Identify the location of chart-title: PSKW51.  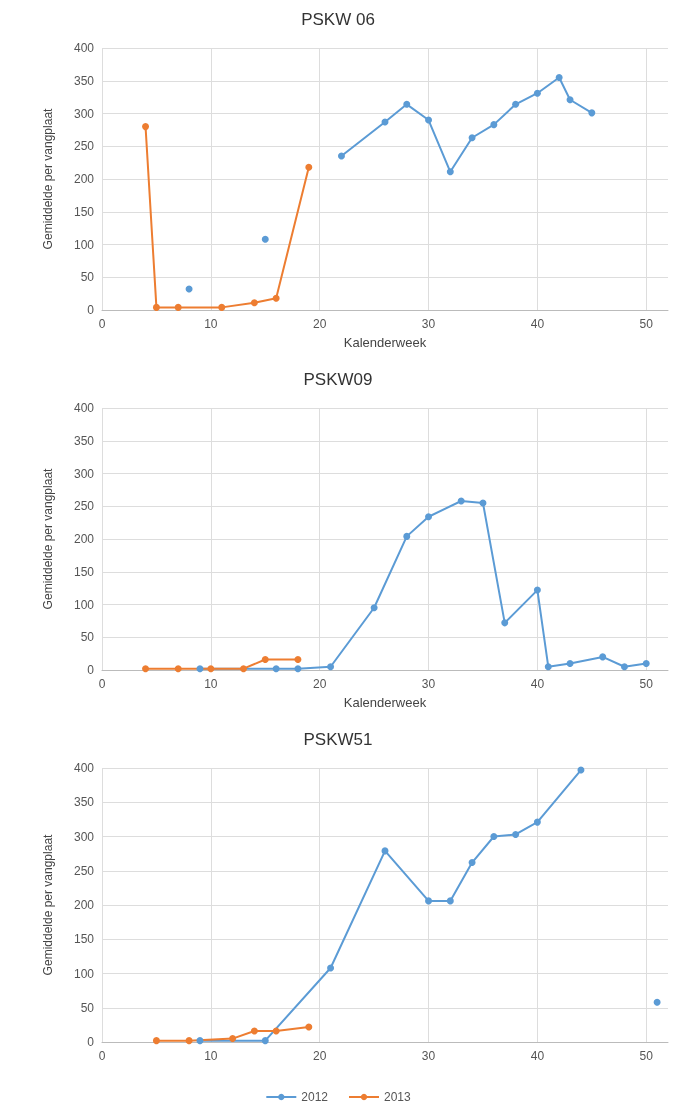
(338, 739).